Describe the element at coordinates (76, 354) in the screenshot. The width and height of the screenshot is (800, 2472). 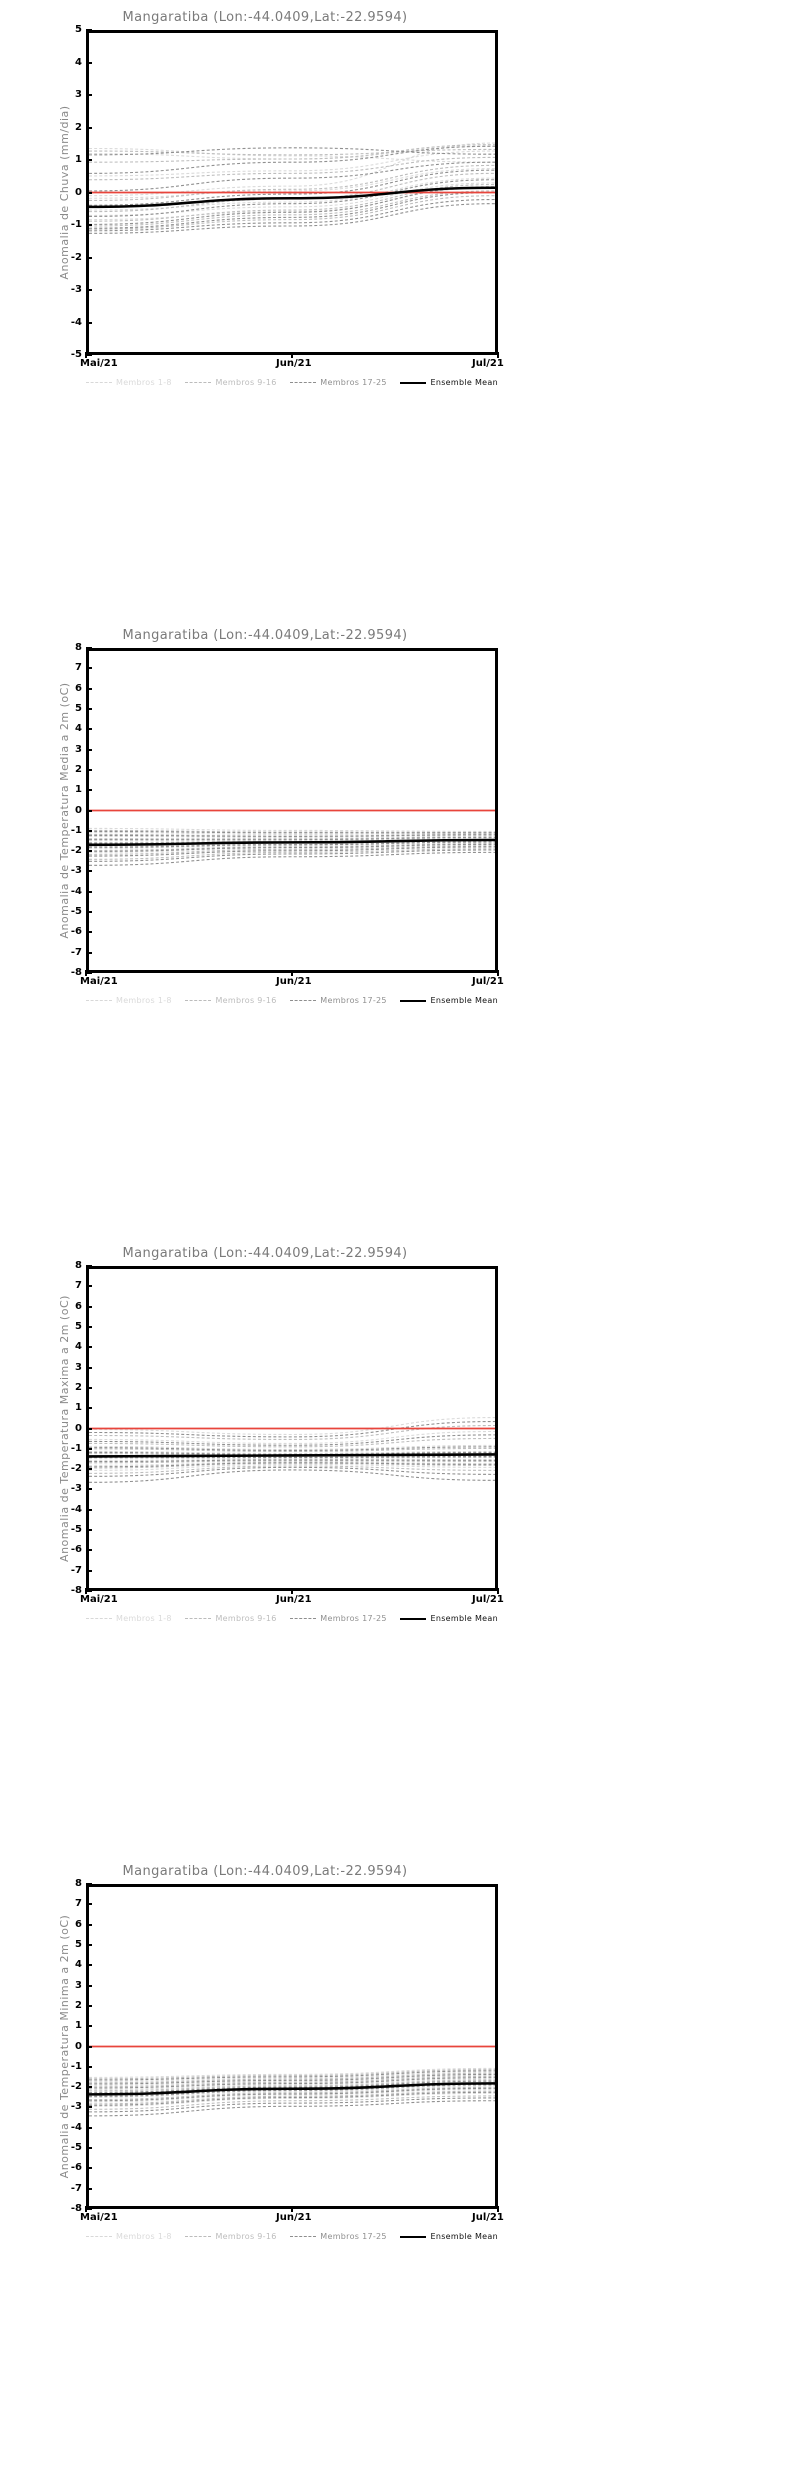
I see `y-tick-label: -5` at that location.